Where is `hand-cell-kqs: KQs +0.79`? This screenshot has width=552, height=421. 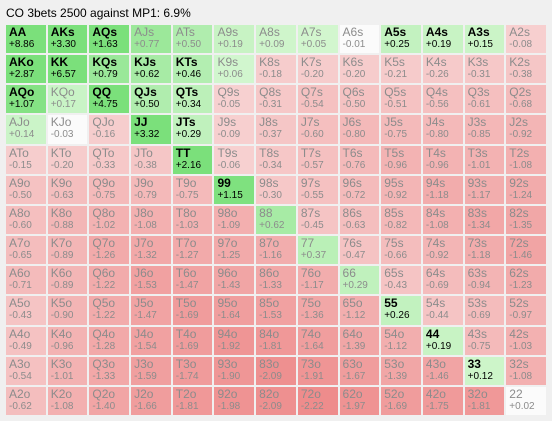
hand-cell-kqs: KQs +0.79 is located at coordinates (109, 69).